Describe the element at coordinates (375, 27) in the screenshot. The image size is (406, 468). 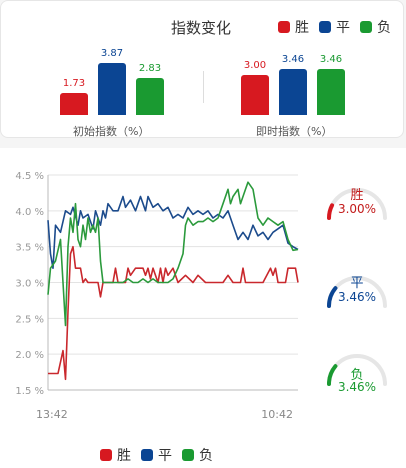
I see `legend-item-loss: 负` at that location.